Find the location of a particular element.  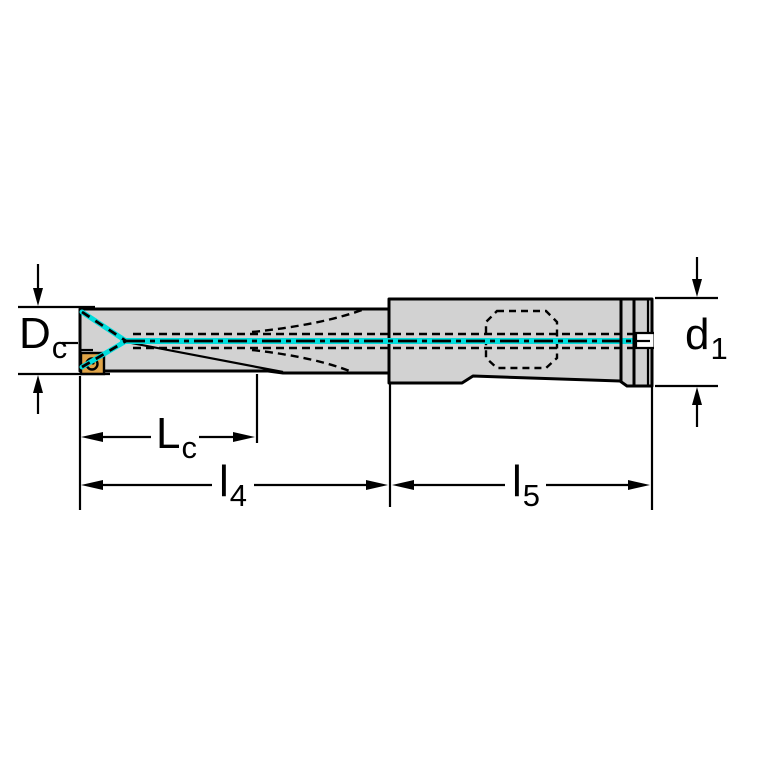

cutting-edge-upper-dash is located at coordinates (104, 326).